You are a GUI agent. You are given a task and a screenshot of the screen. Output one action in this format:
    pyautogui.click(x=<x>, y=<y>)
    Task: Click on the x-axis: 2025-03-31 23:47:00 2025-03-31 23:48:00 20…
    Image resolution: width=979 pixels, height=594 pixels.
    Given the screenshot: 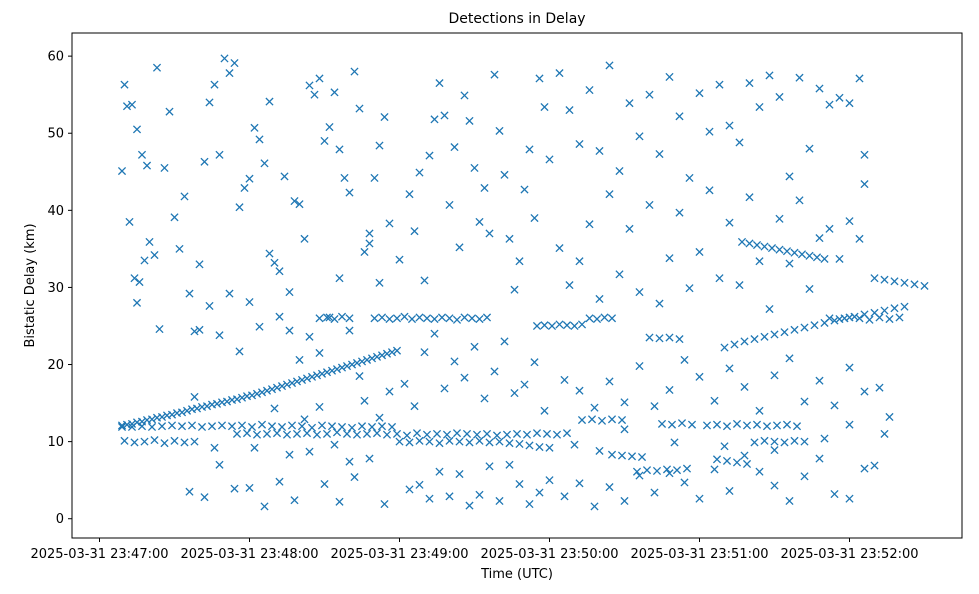 What is the action you would take?
    pyautogui.click(x=474, y=550)
    